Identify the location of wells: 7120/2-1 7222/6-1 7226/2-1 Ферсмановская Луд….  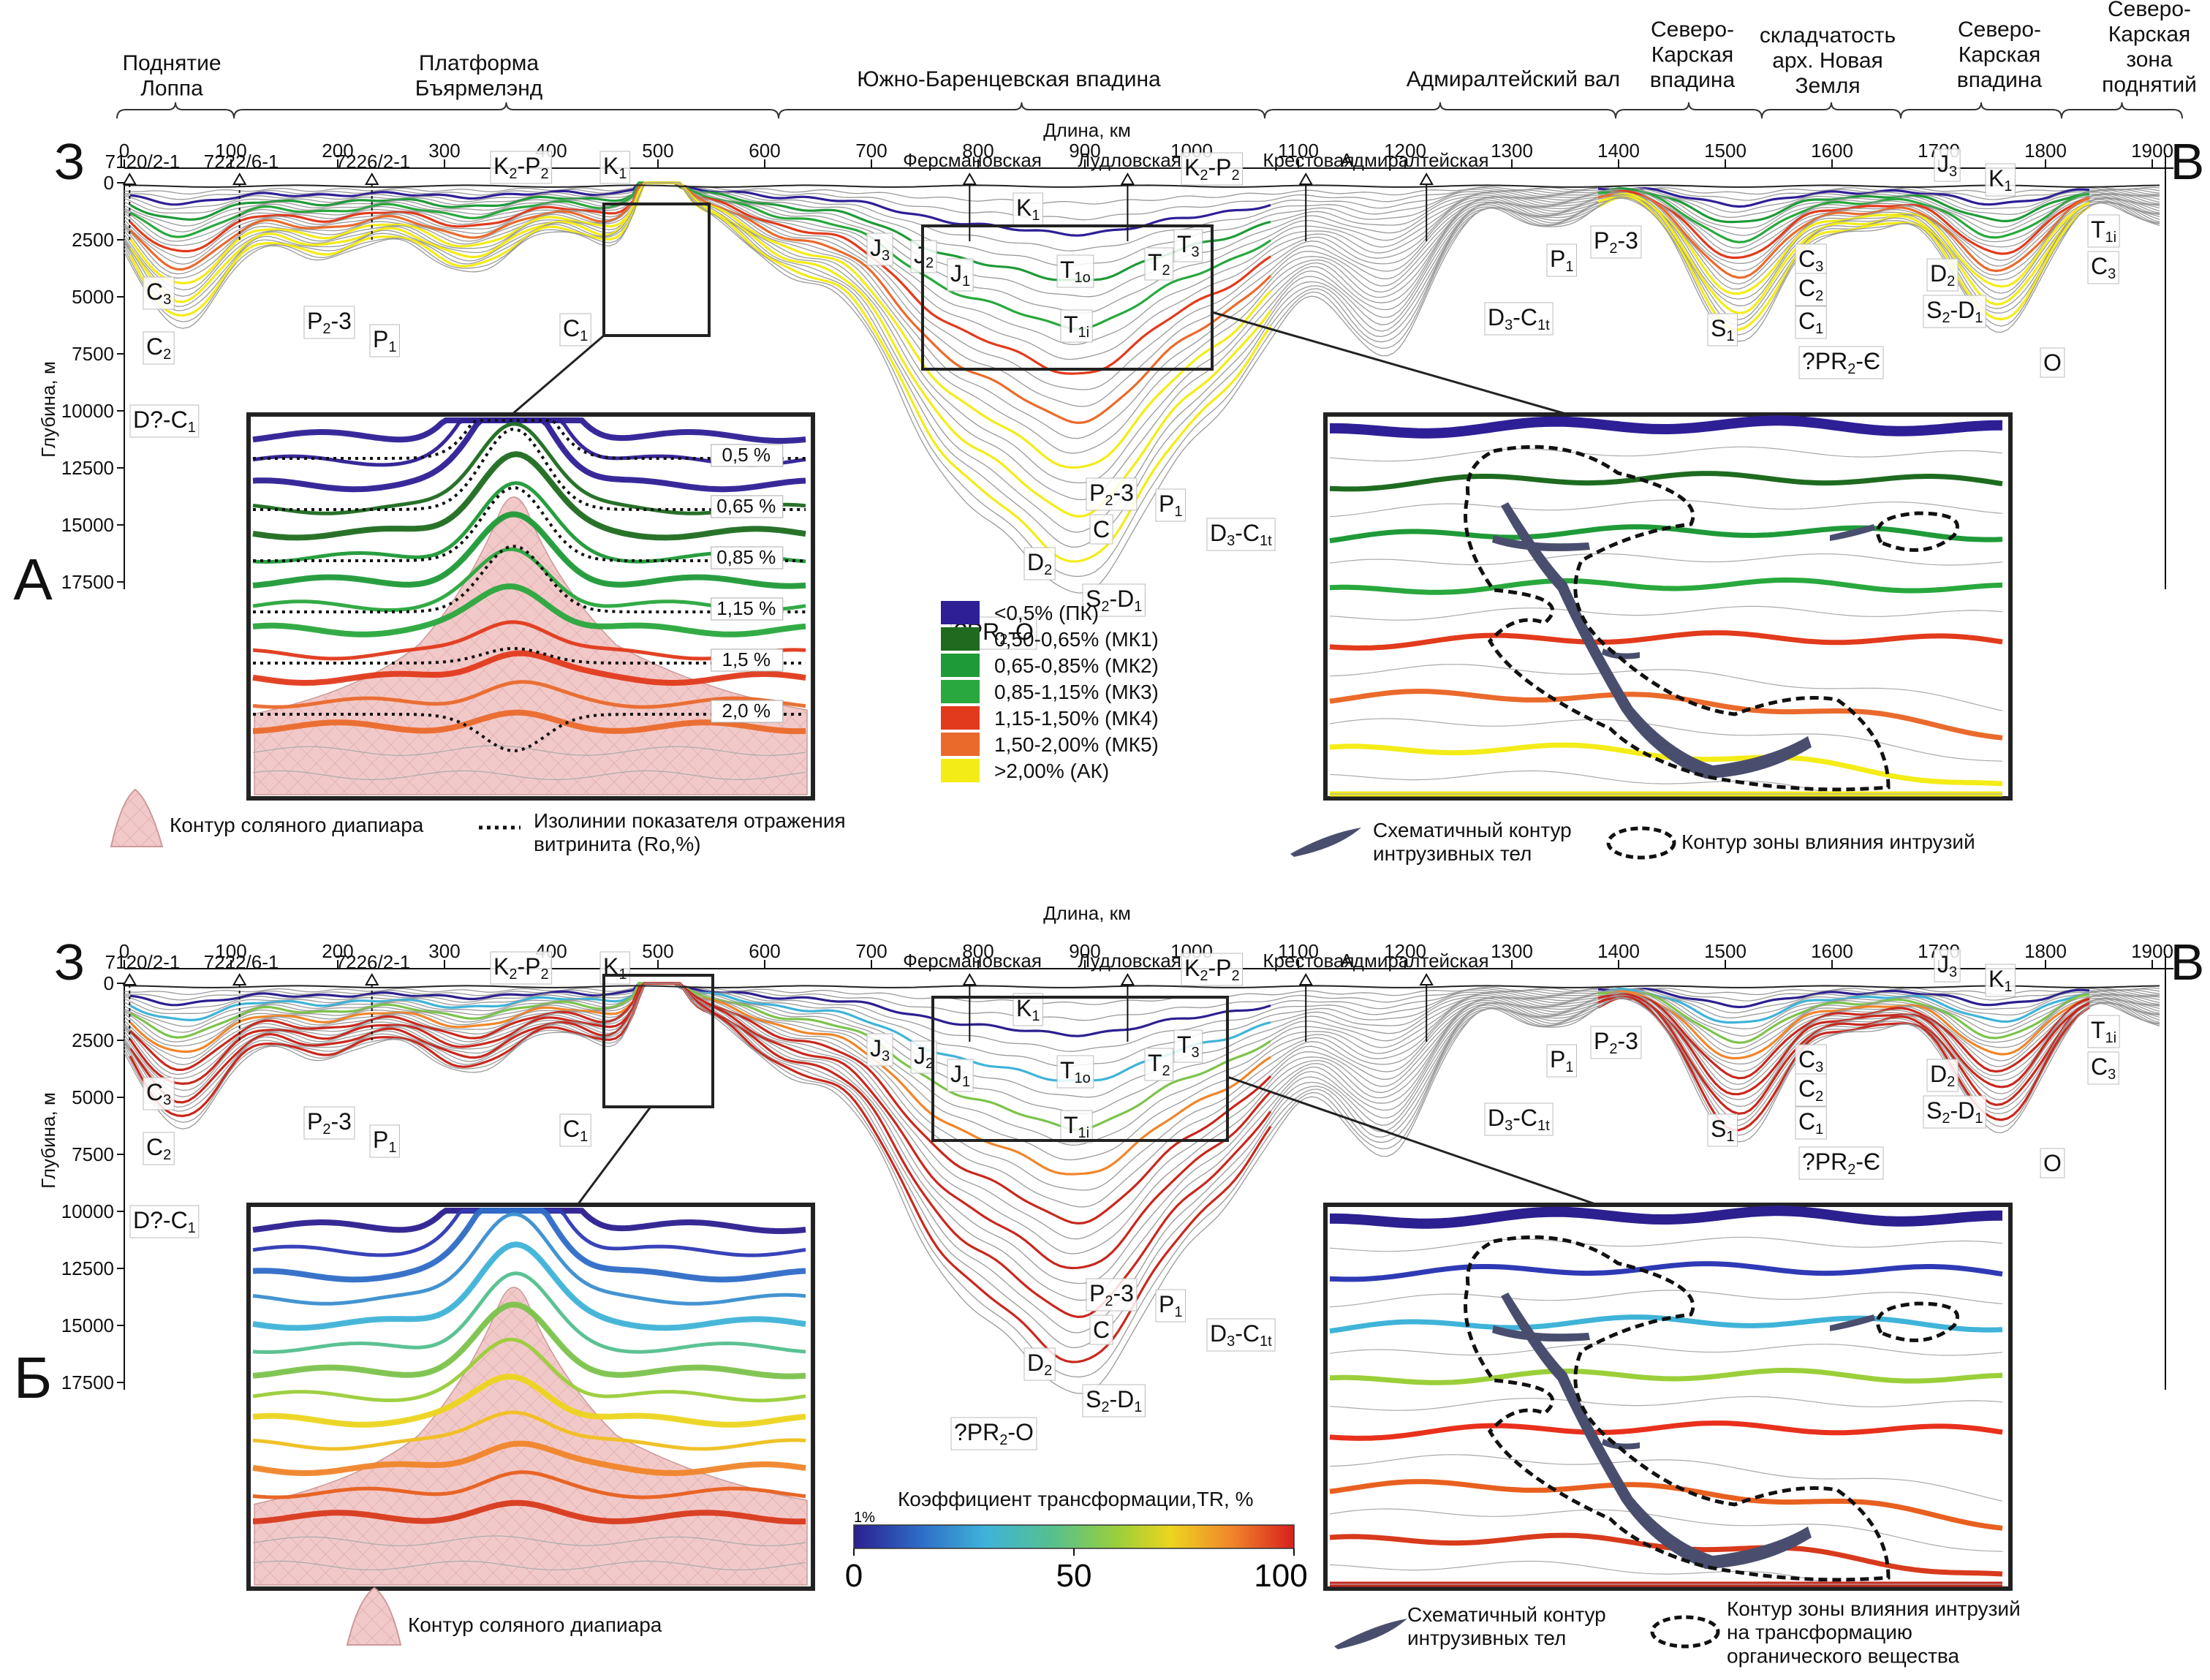
(797, 996).